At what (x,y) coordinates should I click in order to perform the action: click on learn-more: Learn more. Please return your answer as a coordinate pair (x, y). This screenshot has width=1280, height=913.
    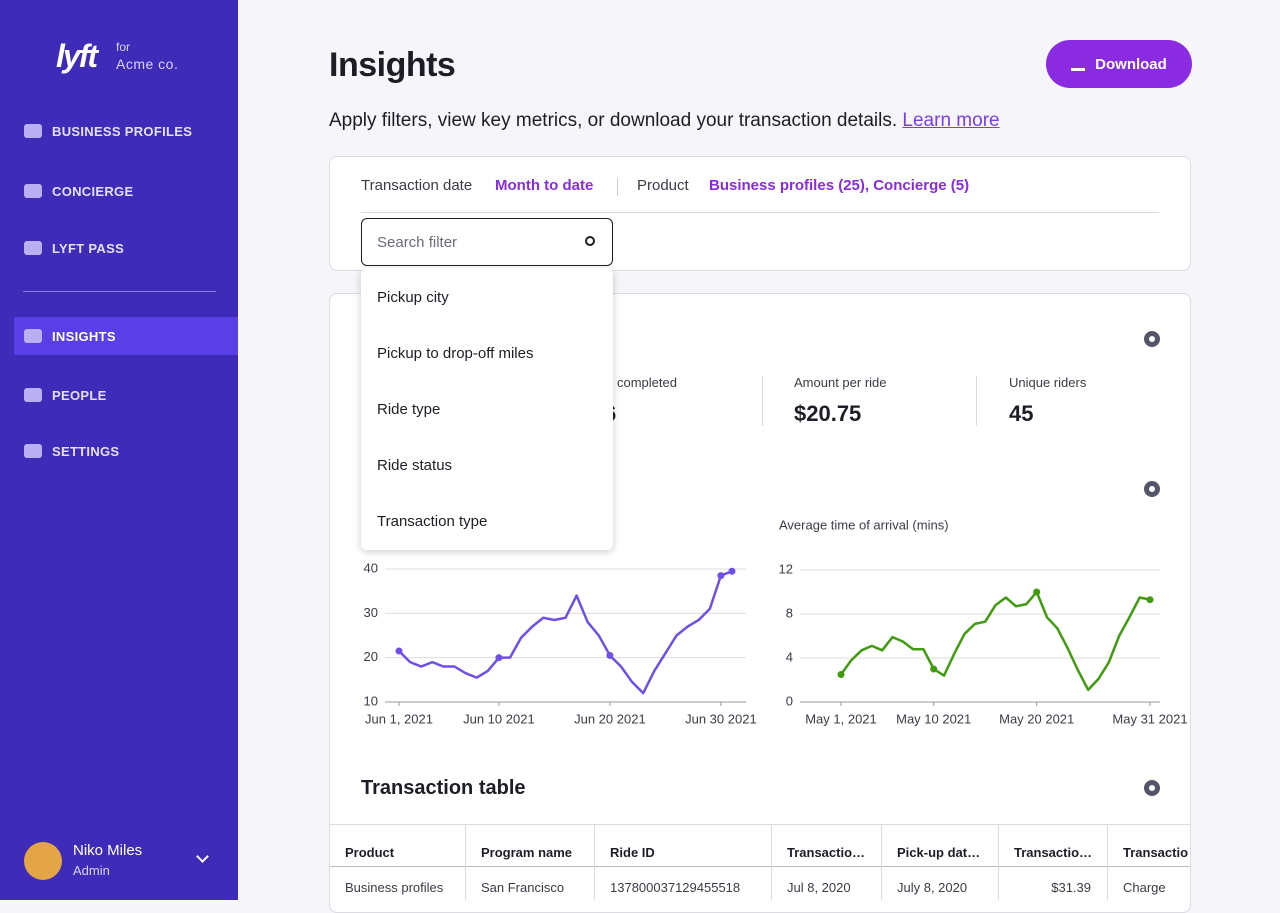
    Looking at the image, I should click on (951, 120).